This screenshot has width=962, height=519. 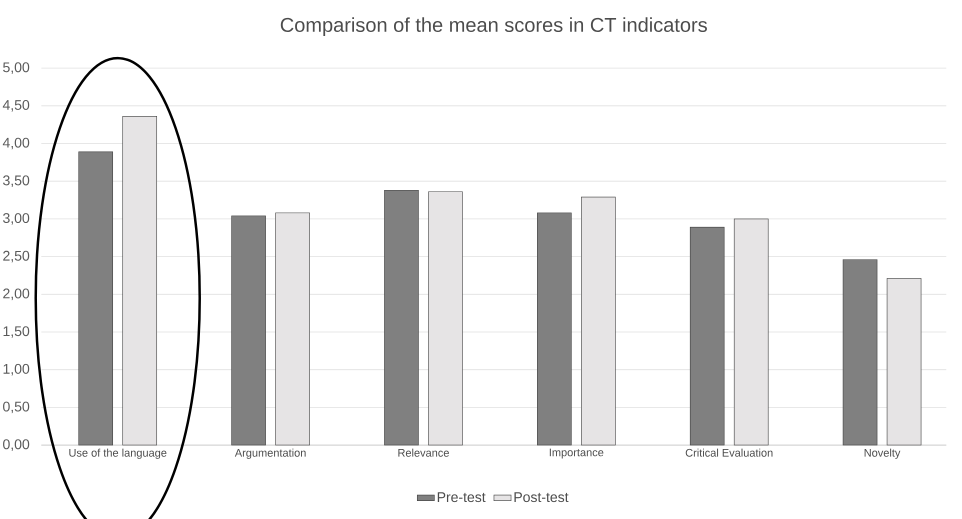 I want to click on legend-label: Post-test, so click(x=541, y=497).